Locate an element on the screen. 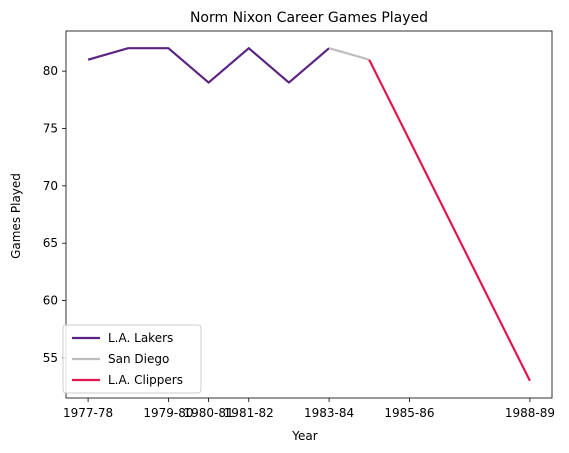 The width and height of the screenshot is (569, 453). y-tick-label: 55 is located at coordinates (50, 358).